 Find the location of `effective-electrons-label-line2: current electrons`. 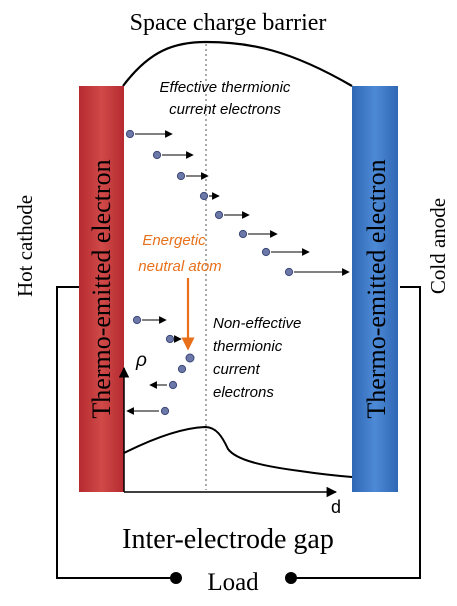

effective-electrons-label-line2: current electrons is located at coordinates (225, 109).